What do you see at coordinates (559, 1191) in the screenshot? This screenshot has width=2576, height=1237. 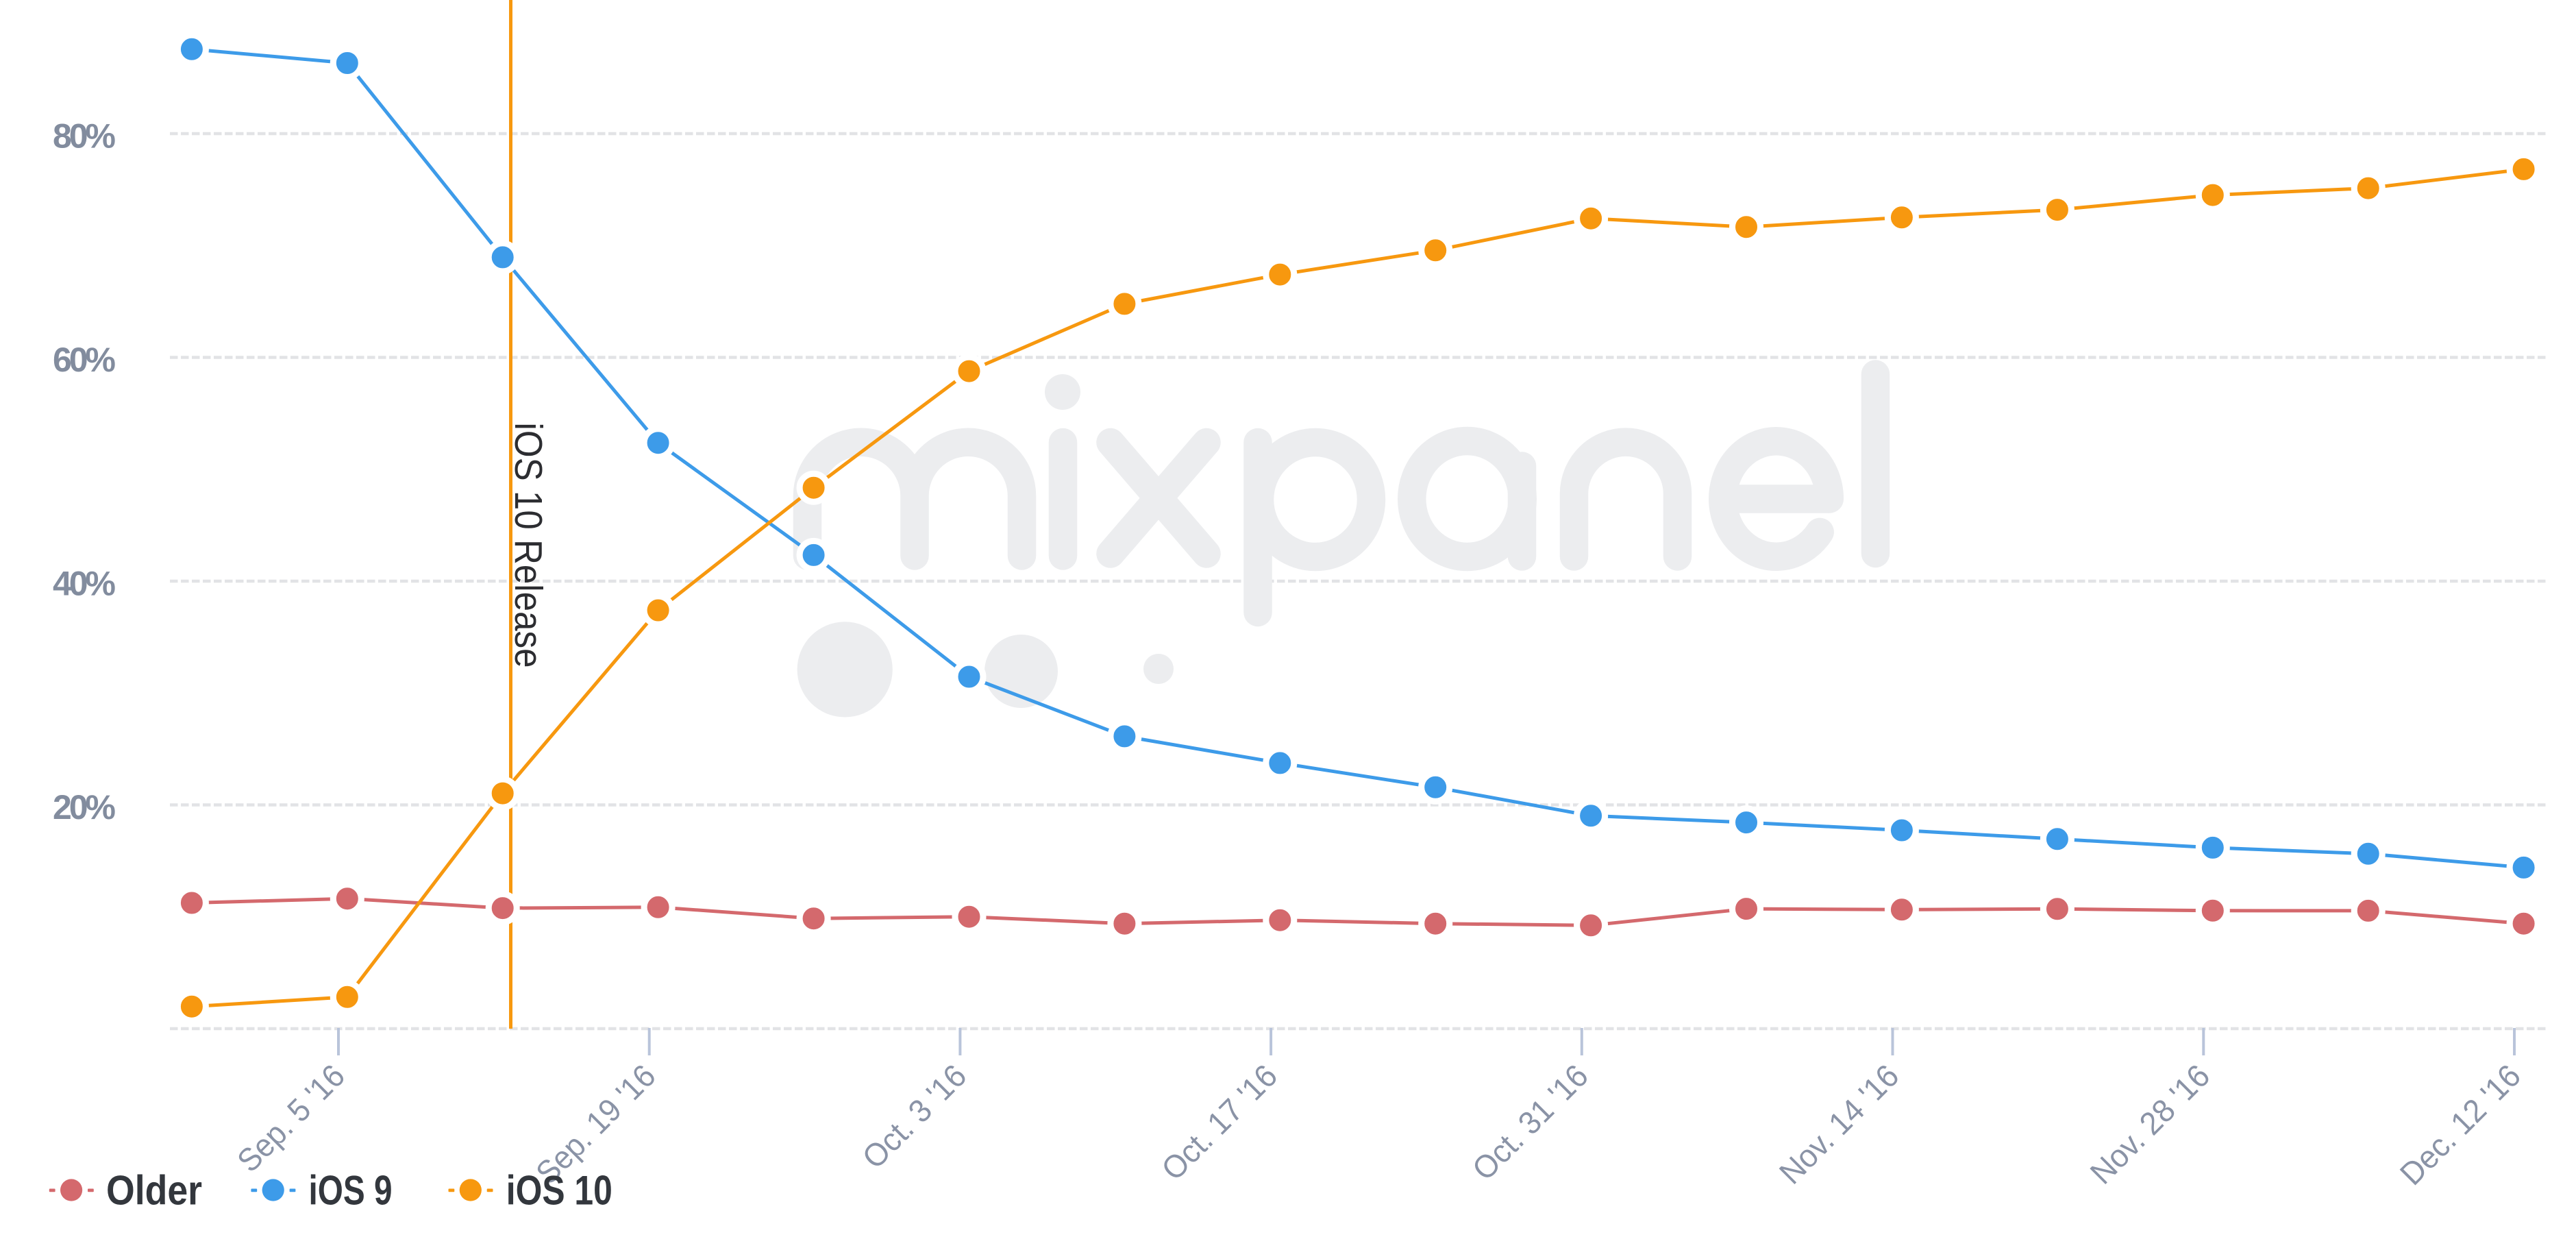 I see `svg-text: iOS 10` at bounding box center [559, 1191].